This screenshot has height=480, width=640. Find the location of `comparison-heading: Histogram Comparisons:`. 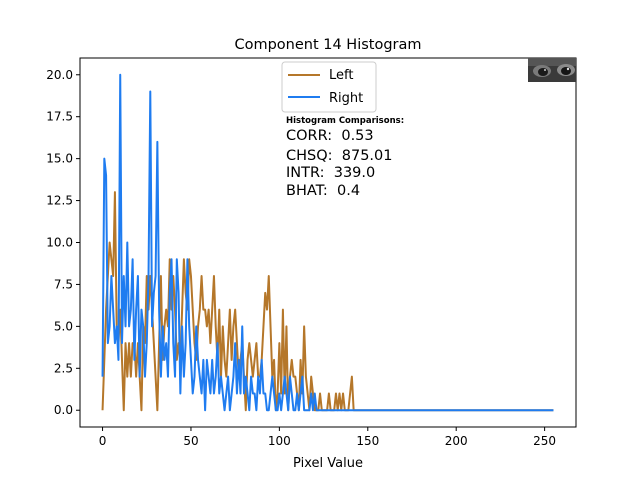

comparison-heading: Histogram Comparisons: is located at coordinates (345, 121).